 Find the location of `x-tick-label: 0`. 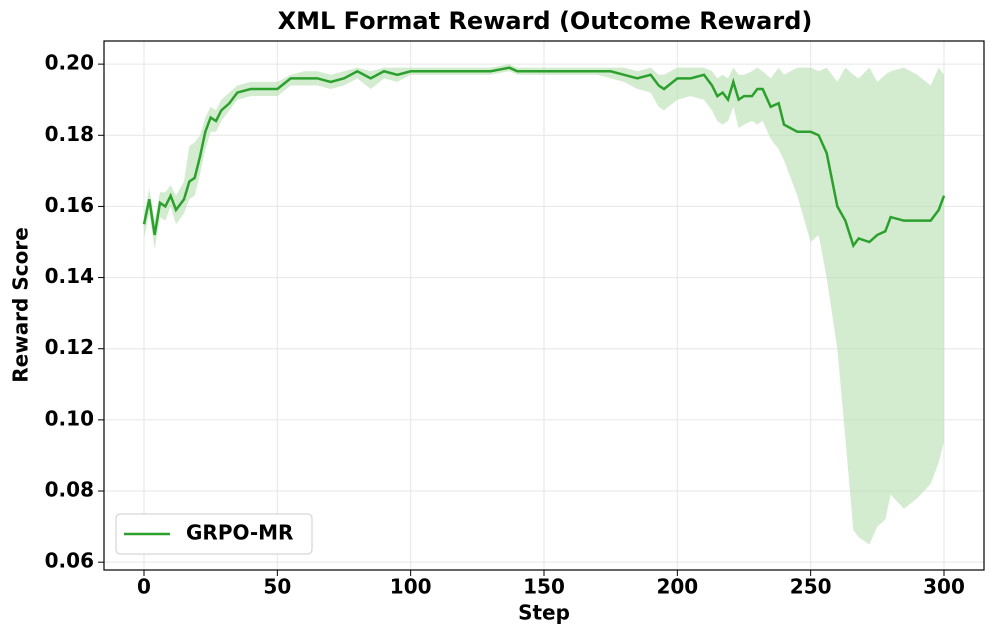

x-tick-label: 0 is located at coordinates (144, 587).